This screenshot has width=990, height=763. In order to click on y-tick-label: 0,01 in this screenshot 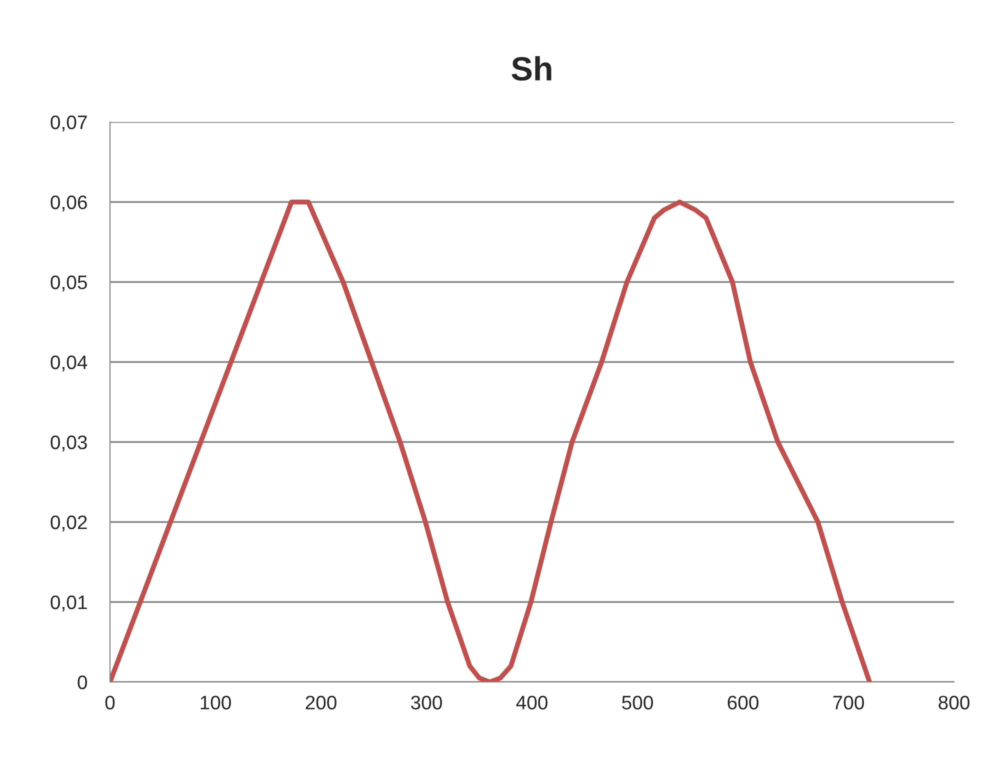, I will do `click(68, 603)`.